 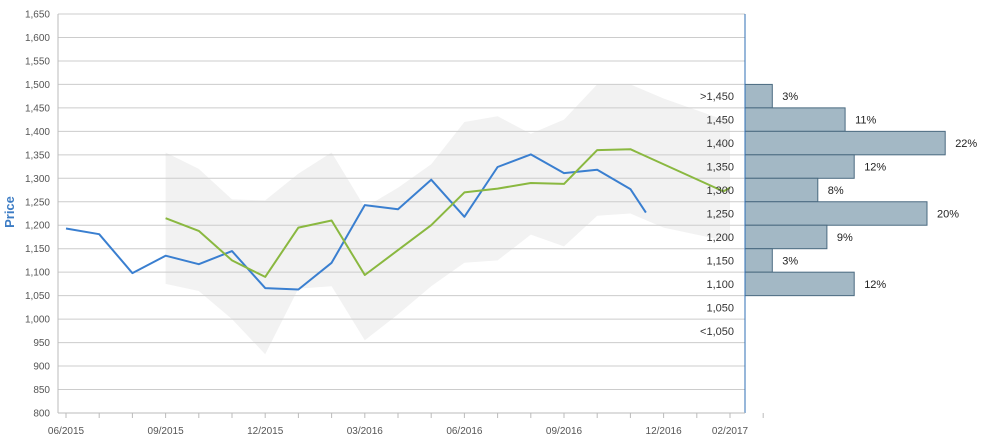 I want to click on y-tick-label: 1,150, so click(x=37, y=249).